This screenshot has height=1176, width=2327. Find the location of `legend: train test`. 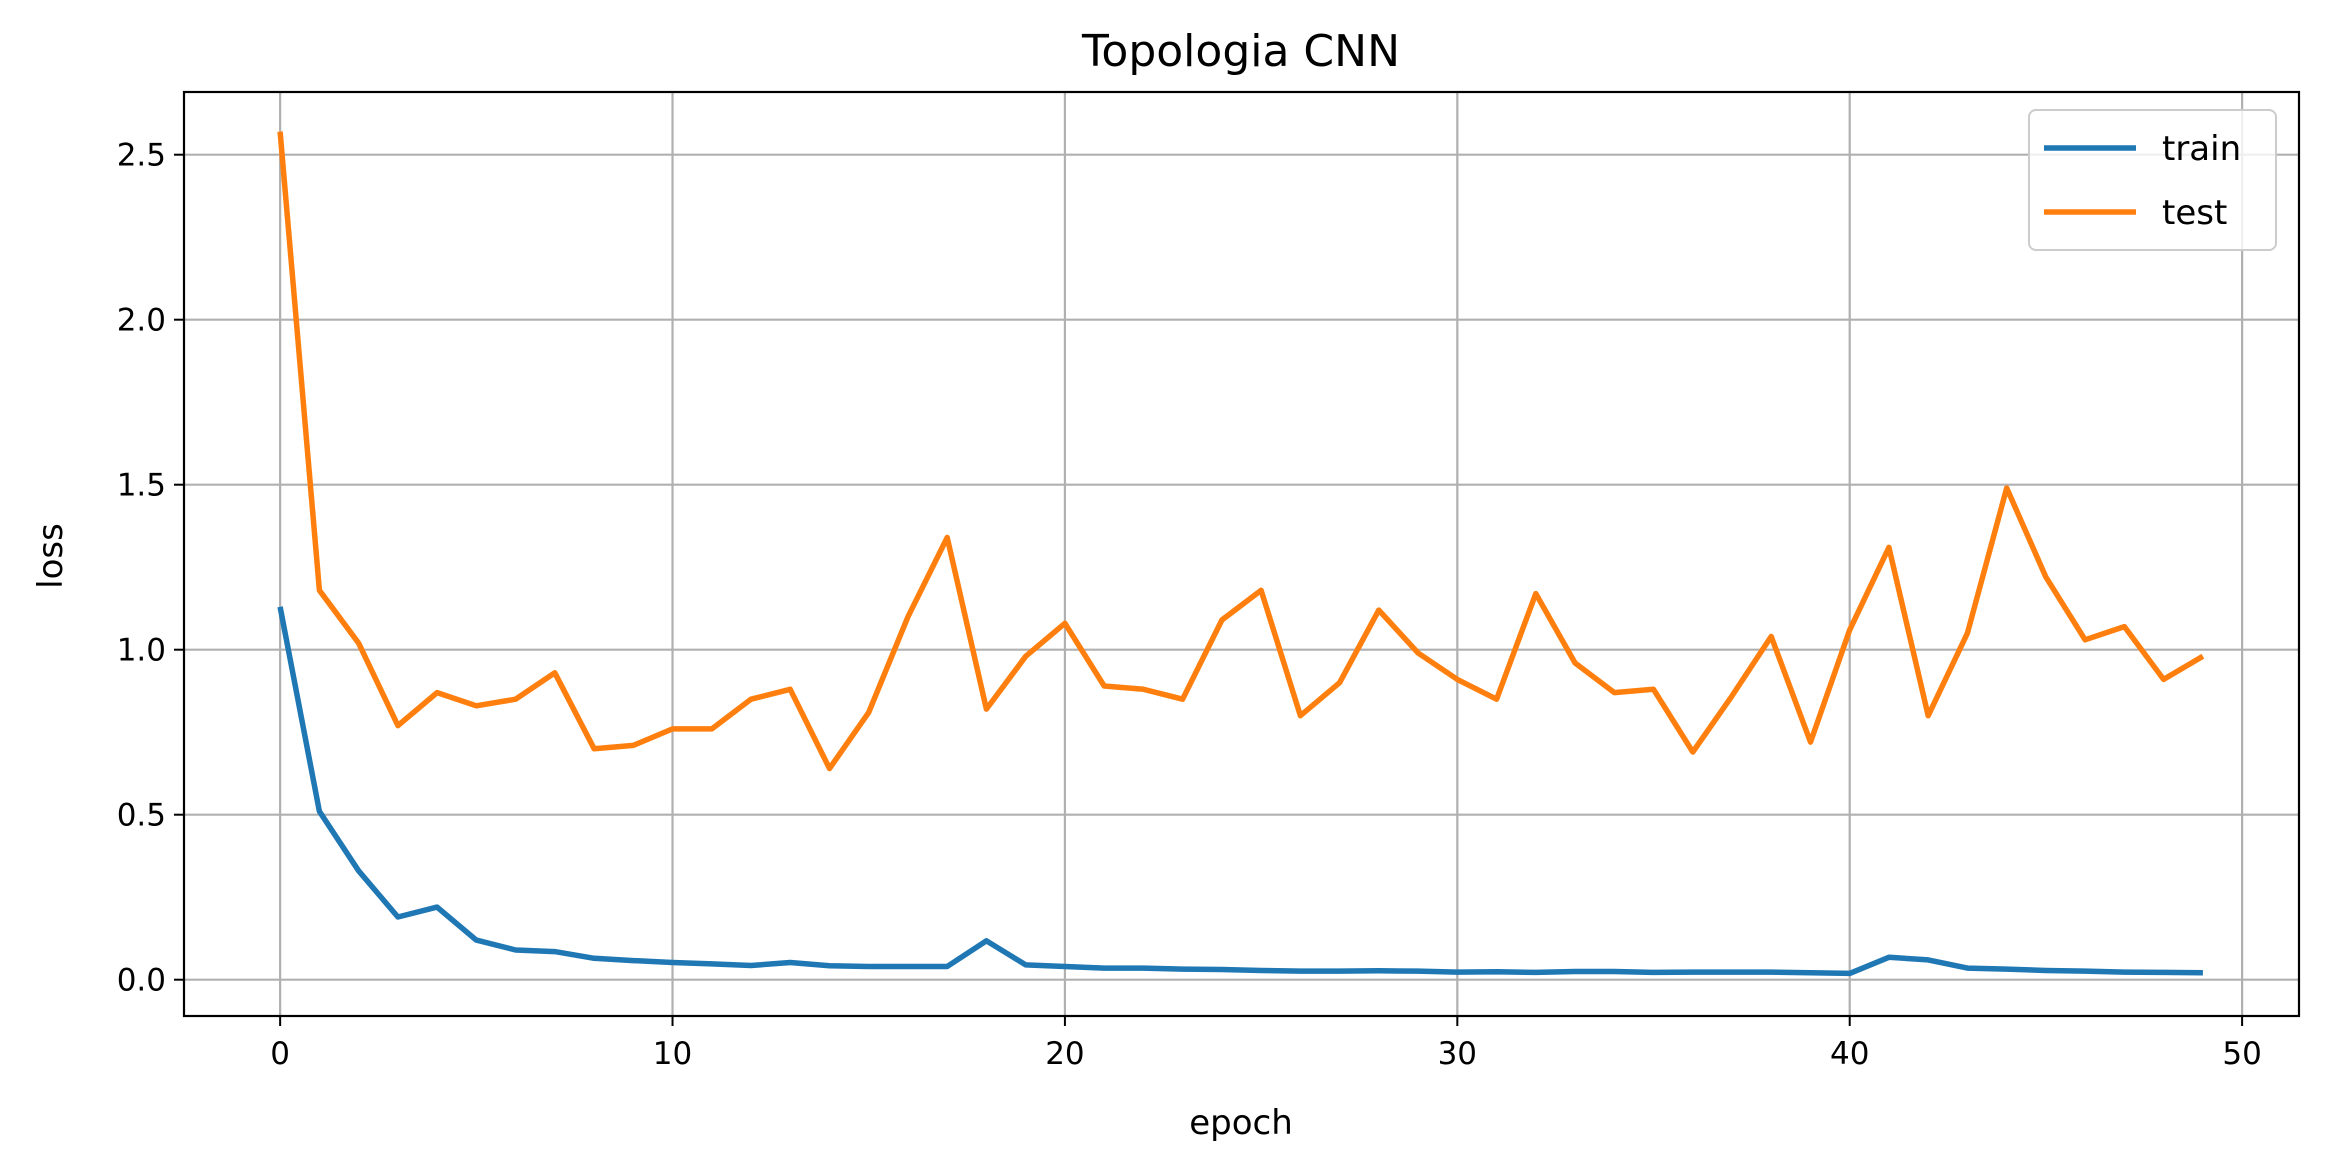

legend: train test is located at coordinates (2152, 180).